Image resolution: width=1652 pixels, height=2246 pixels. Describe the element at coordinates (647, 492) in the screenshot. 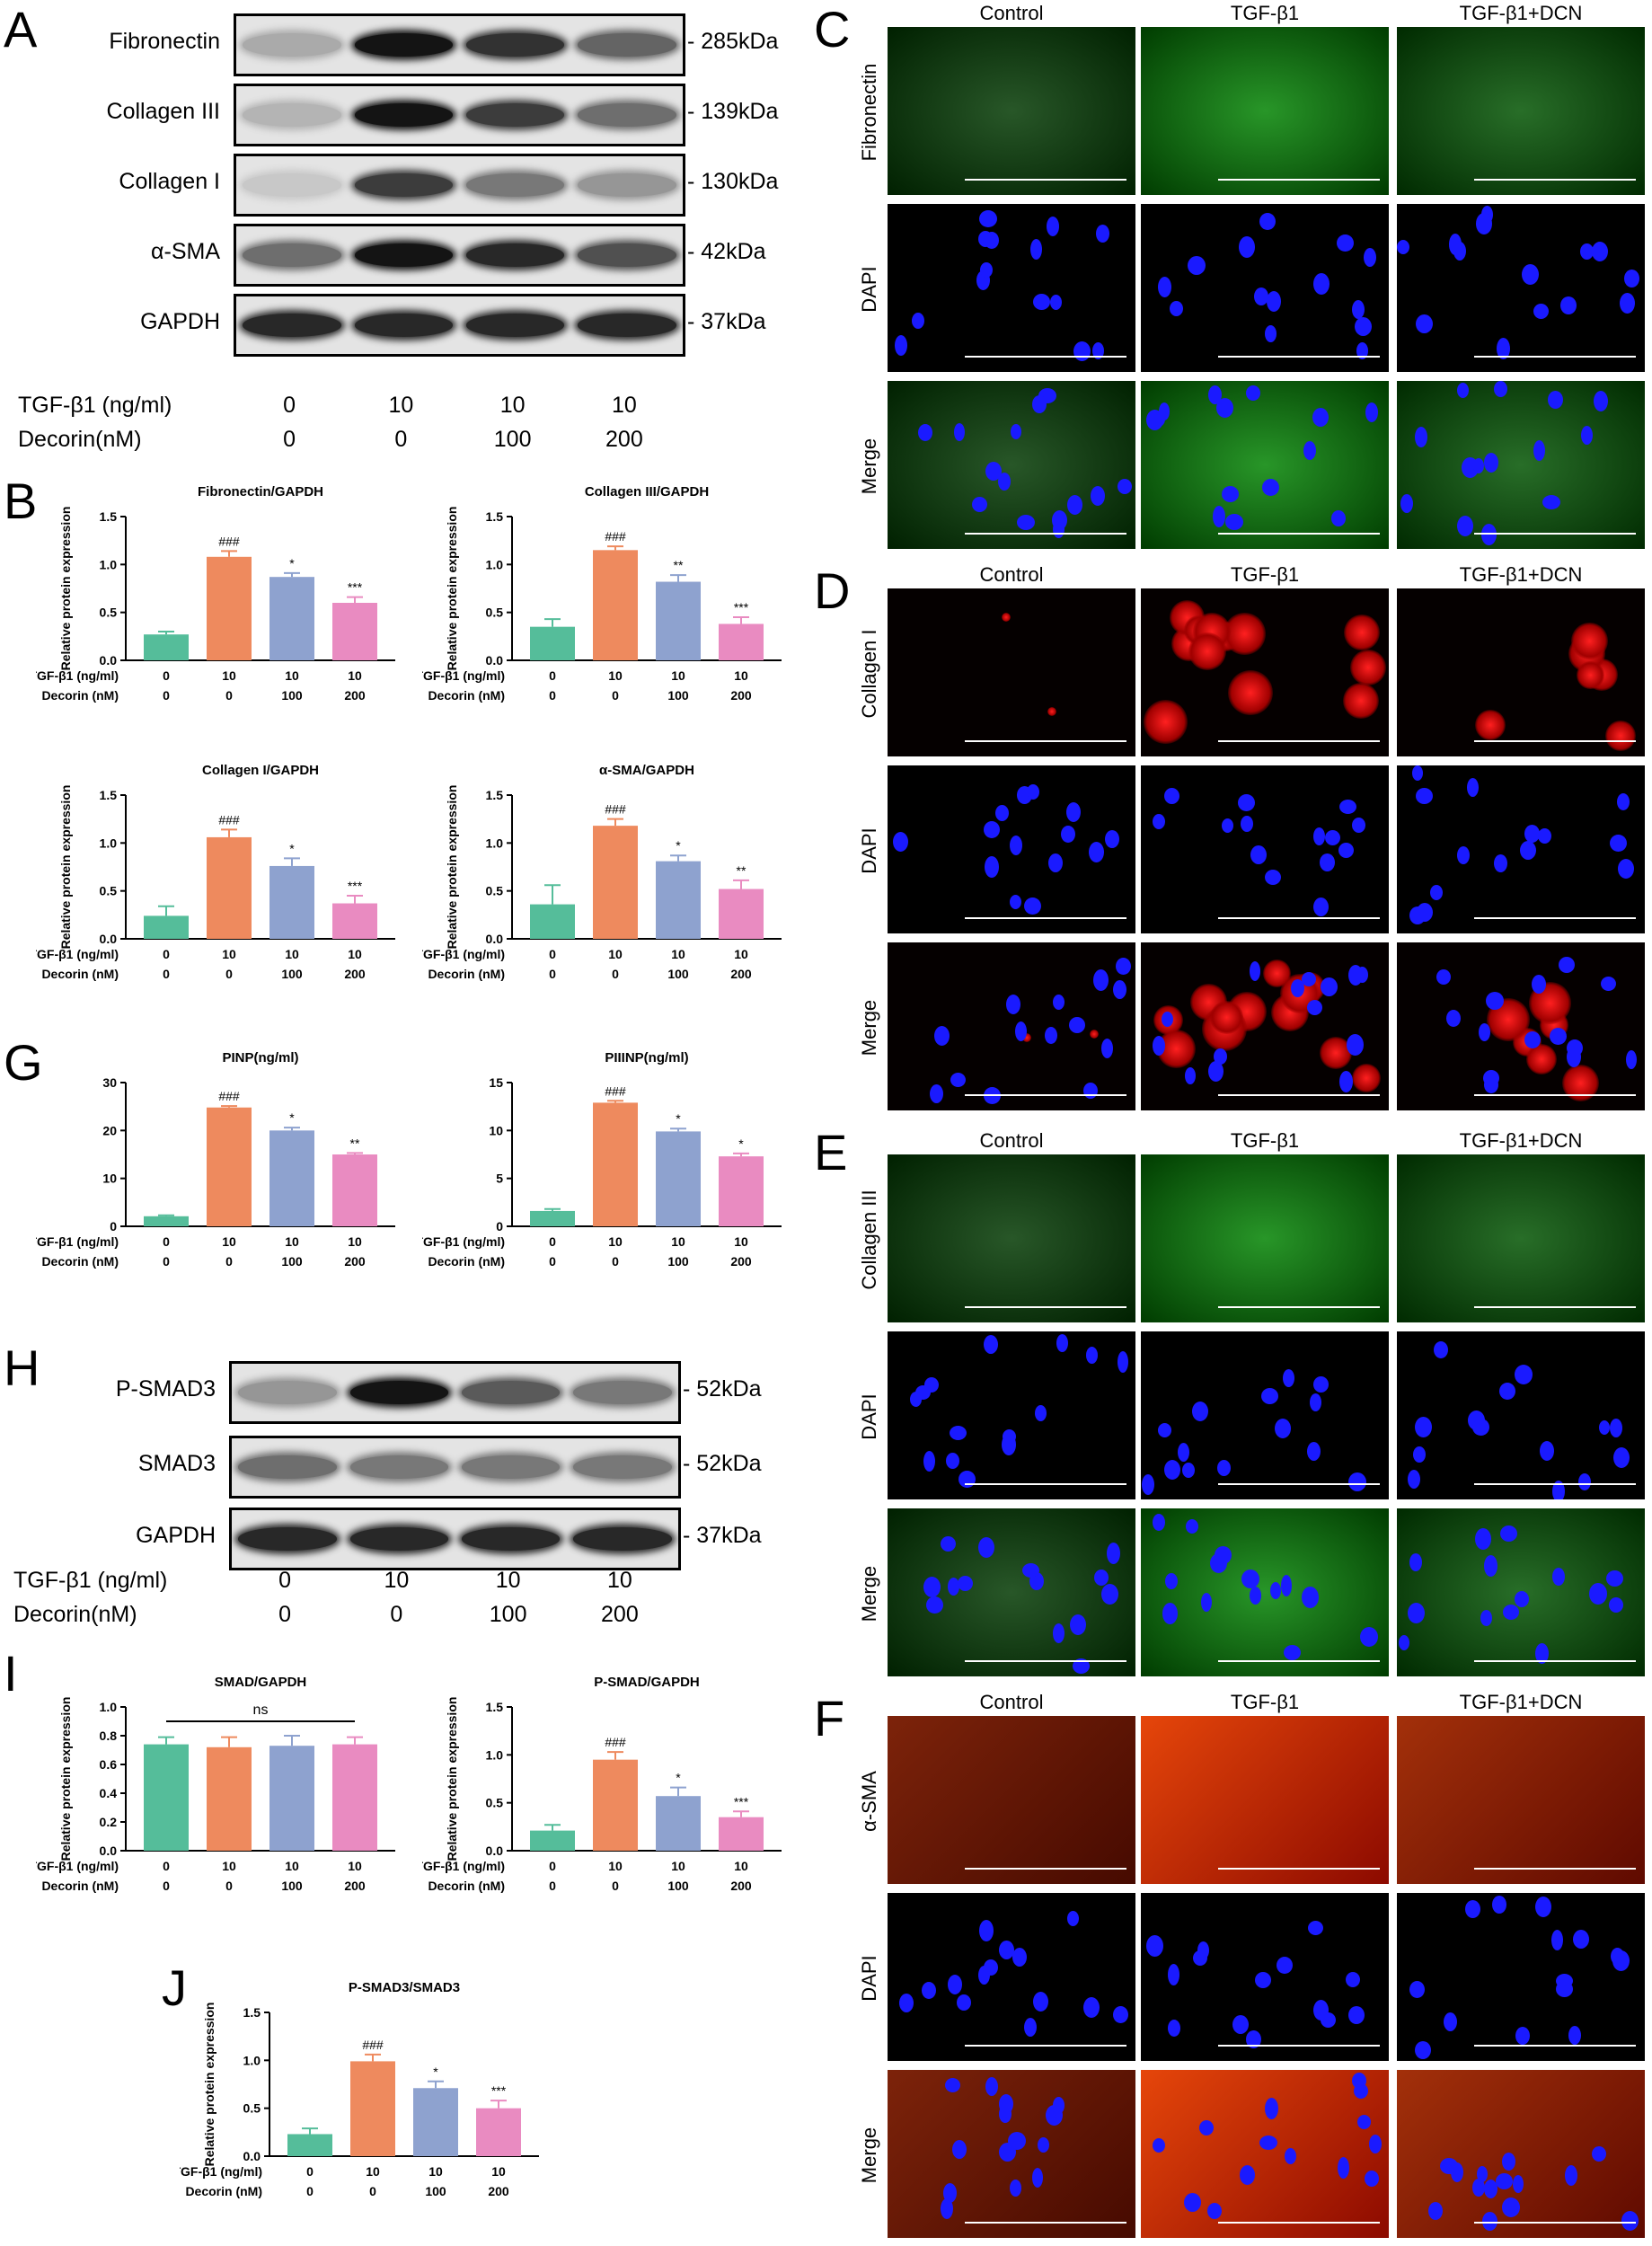

I see `chart-title: Collagen III/GAPDH` at that location.